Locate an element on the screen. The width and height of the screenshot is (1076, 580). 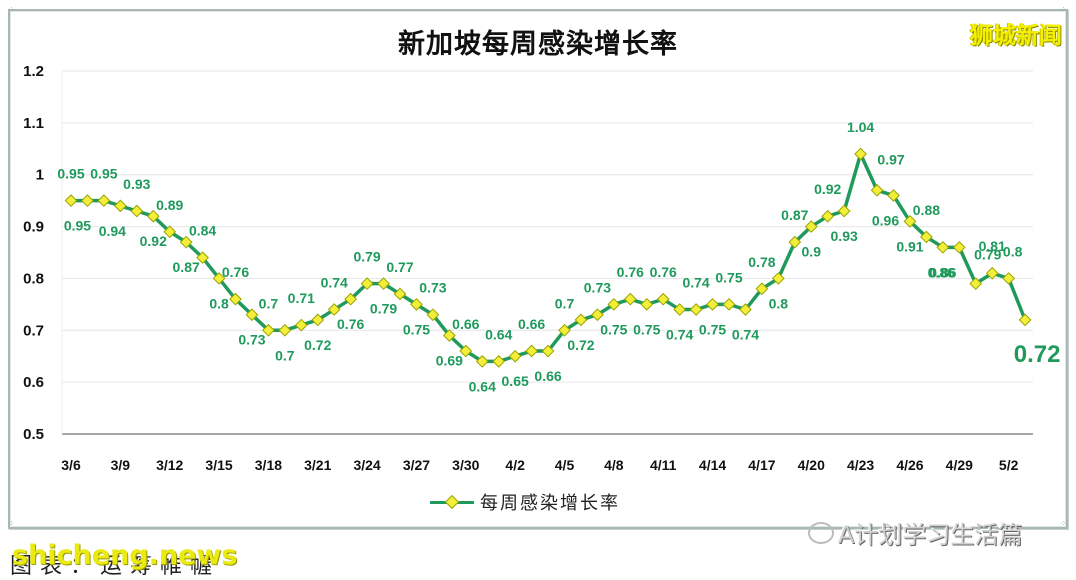
x-tick-label: 4/14 is located at coordinates (712, 465).